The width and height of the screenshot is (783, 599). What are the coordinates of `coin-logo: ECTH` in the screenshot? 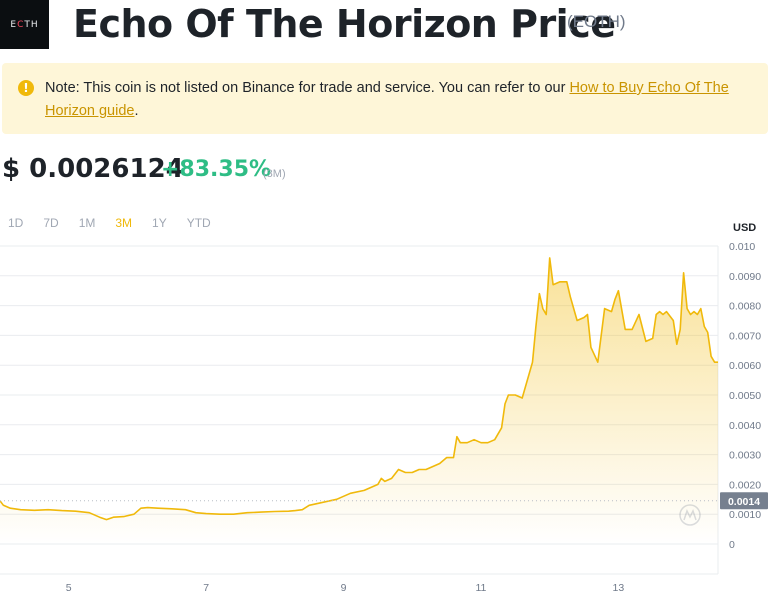 It's located at (24, 24).